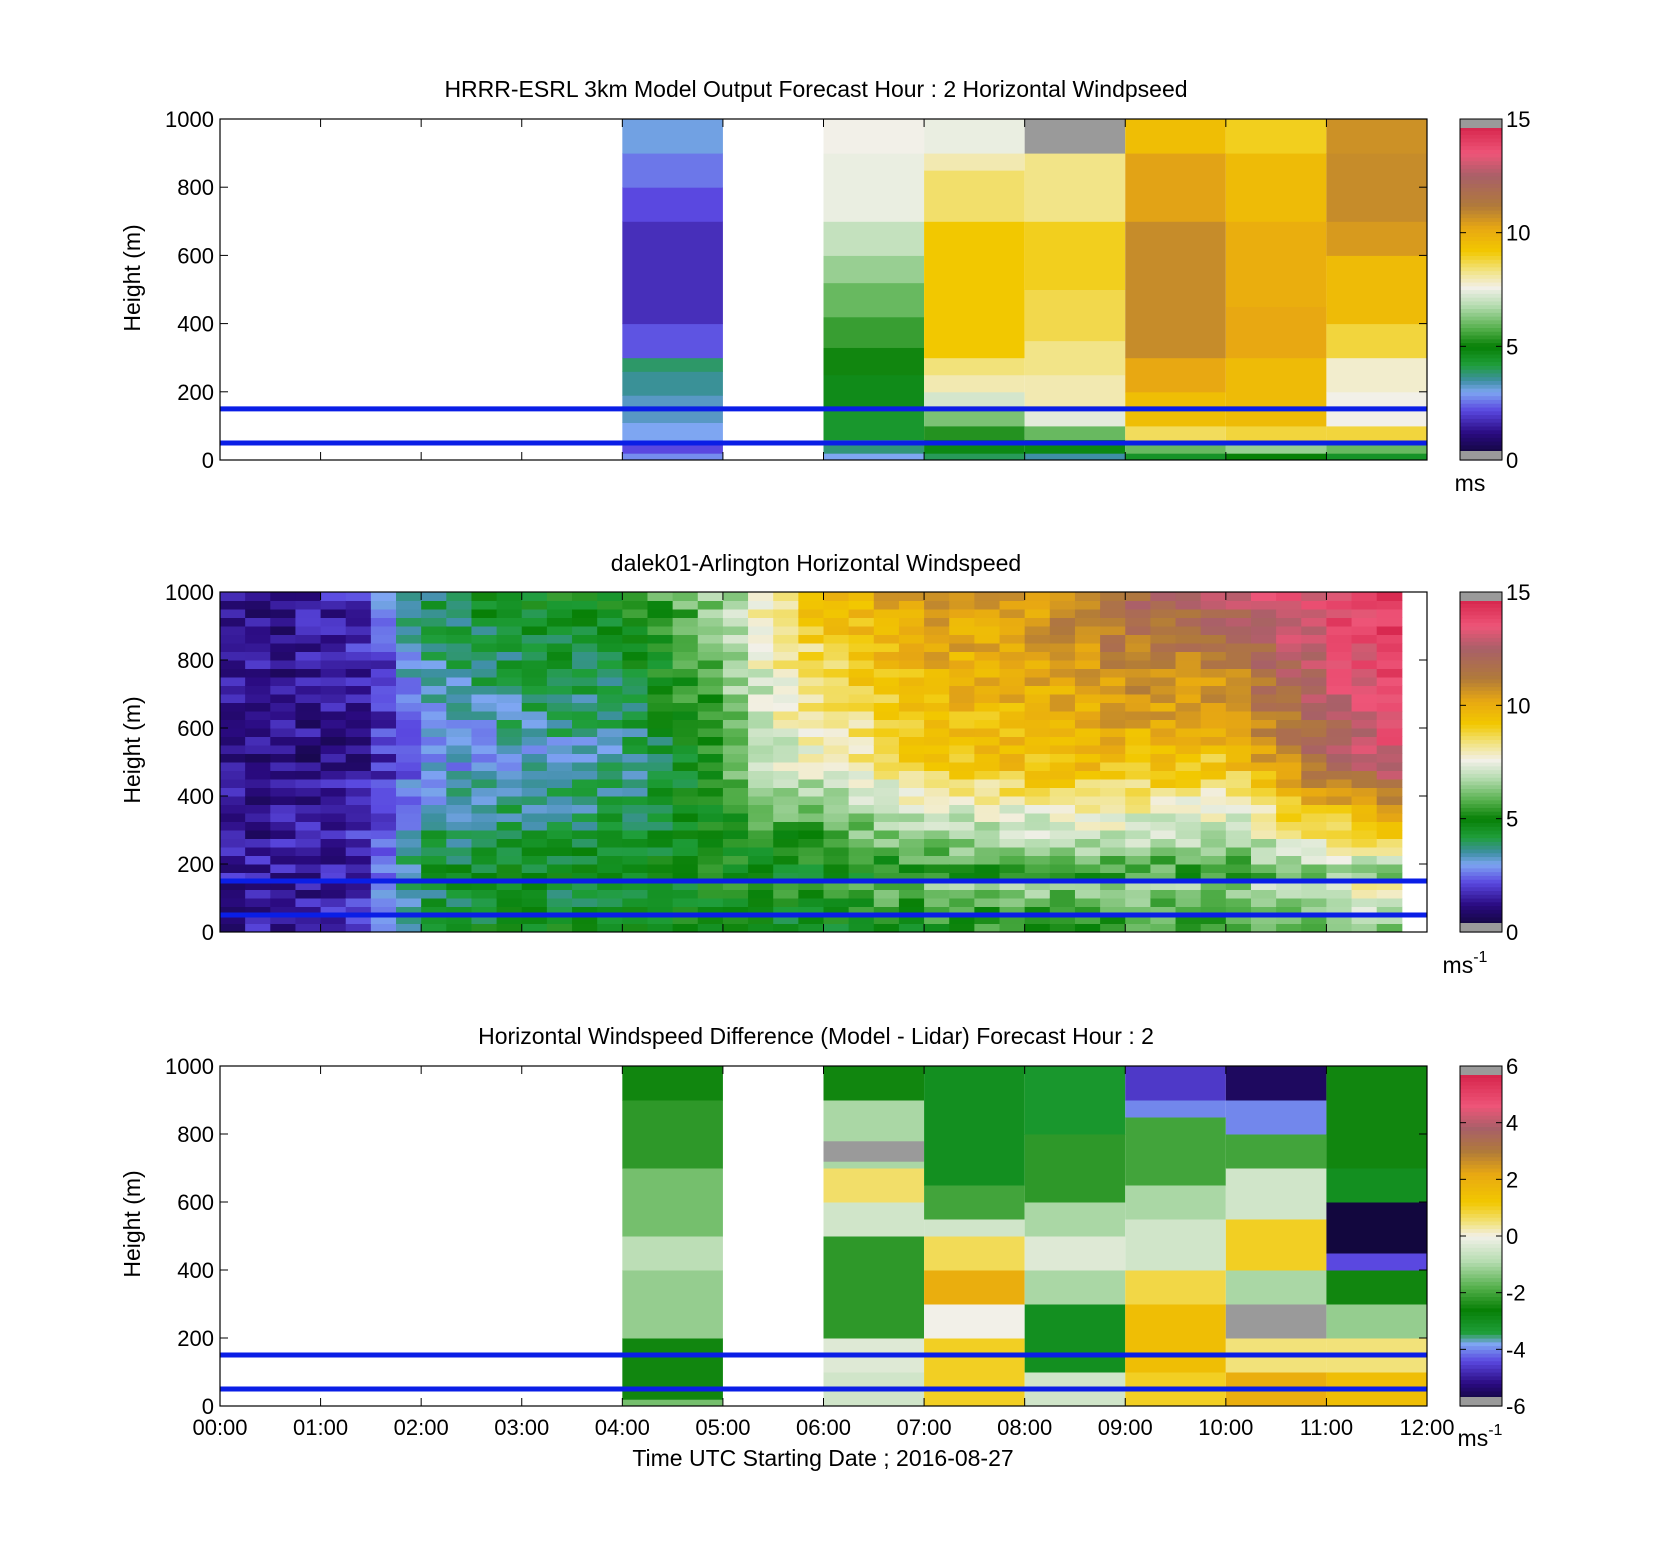 This screenshot has height=1561, width=1680. I want to click on colorbar-unit: ms-1, so click(1480, 1436).